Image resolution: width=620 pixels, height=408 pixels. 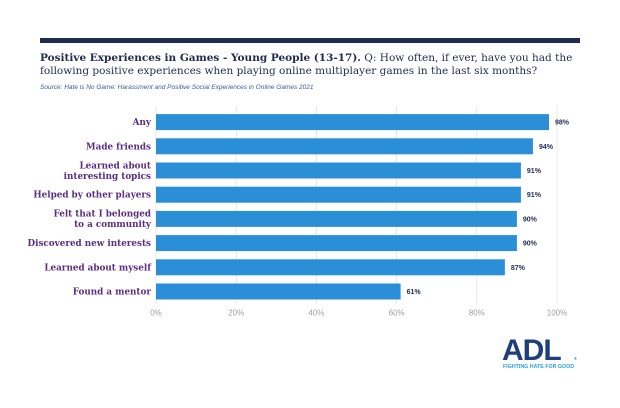 I want to click on bar-value-label-6: 87%, so click(x=518, y=268).